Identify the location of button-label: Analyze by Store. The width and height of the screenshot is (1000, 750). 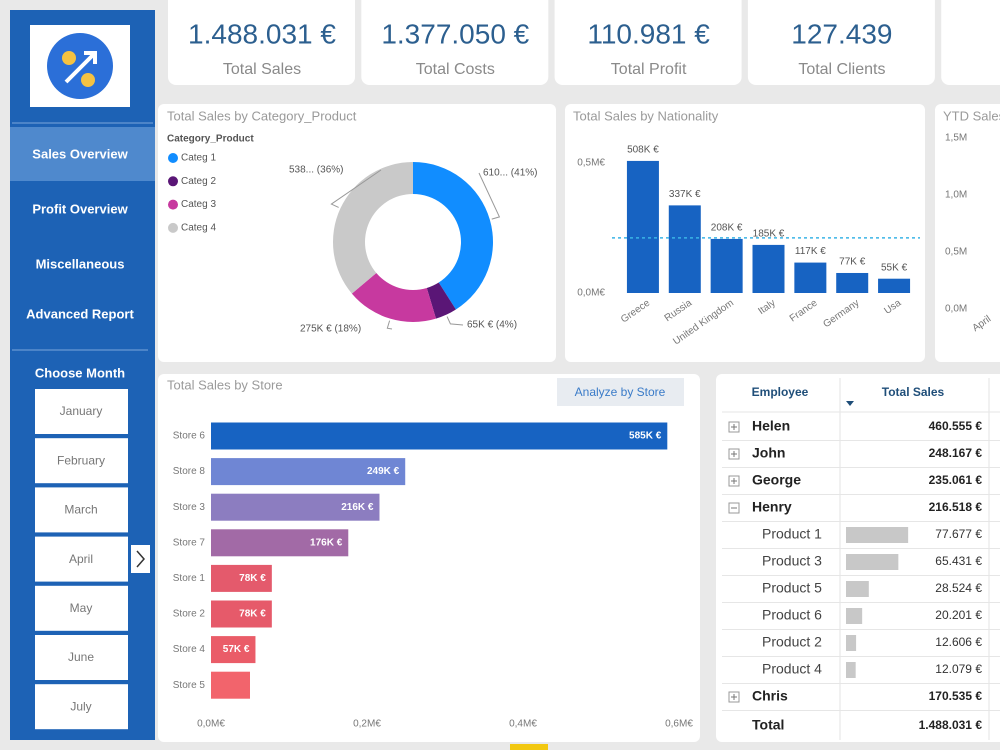
(620, 392).